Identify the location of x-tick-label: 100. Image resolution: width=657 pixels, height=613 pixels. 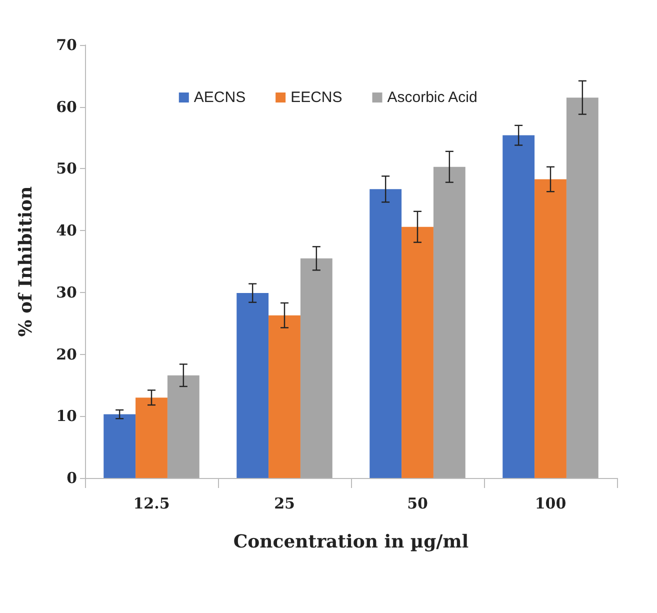
(550, 503).